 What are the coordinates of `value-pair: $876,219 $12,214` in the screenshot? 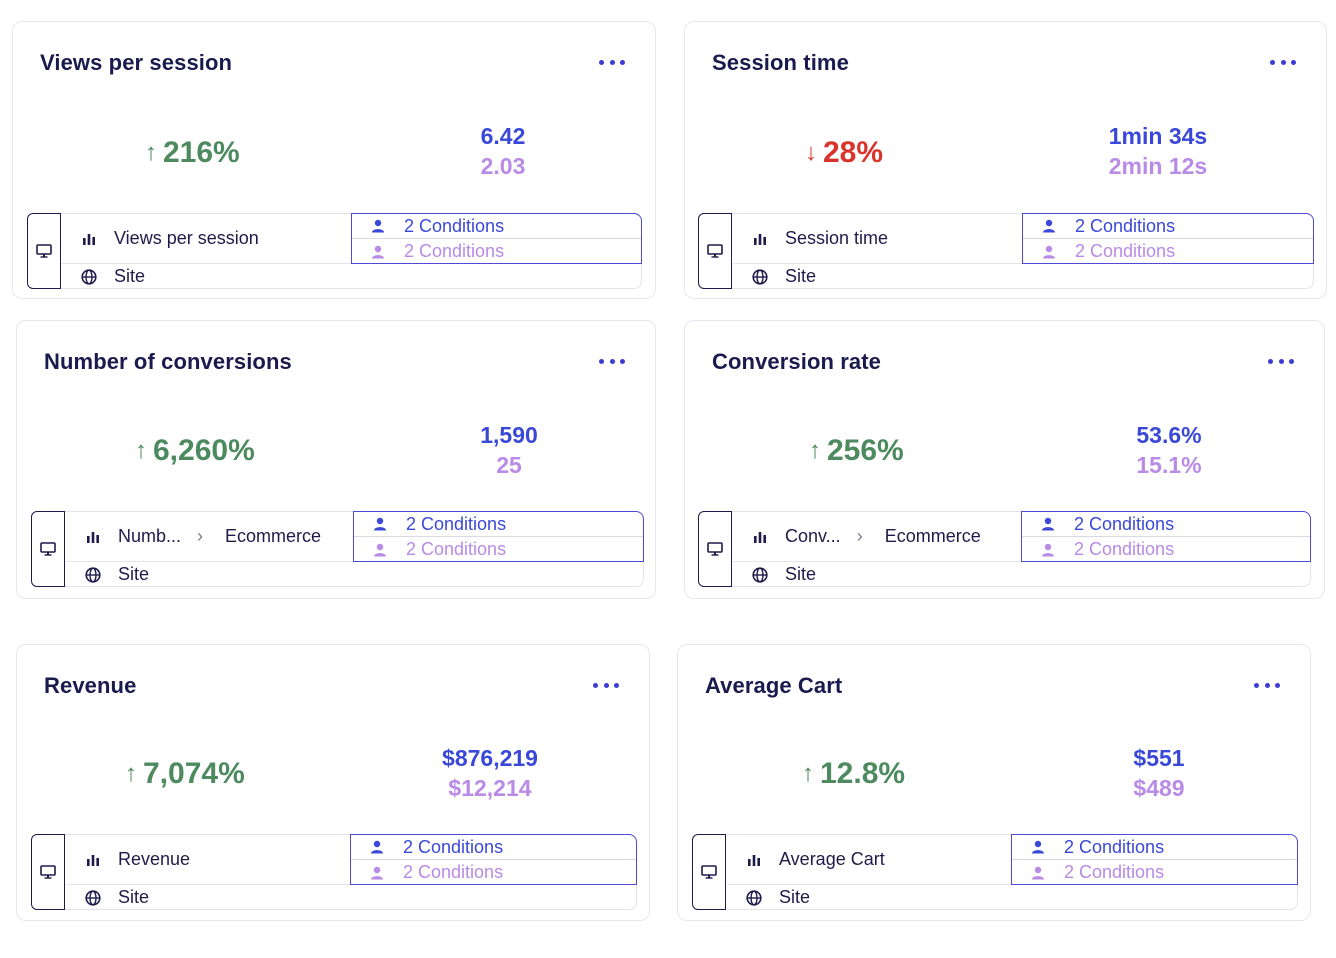 It's located at (490, 773).